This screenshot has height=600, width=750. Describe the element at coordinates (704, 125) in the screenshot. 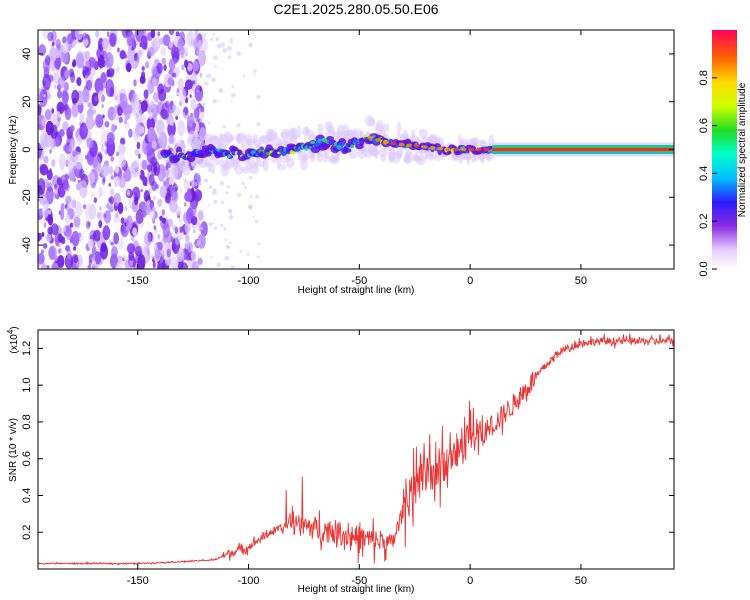

I see `colorbar-tick-label: 0.6` at that location.